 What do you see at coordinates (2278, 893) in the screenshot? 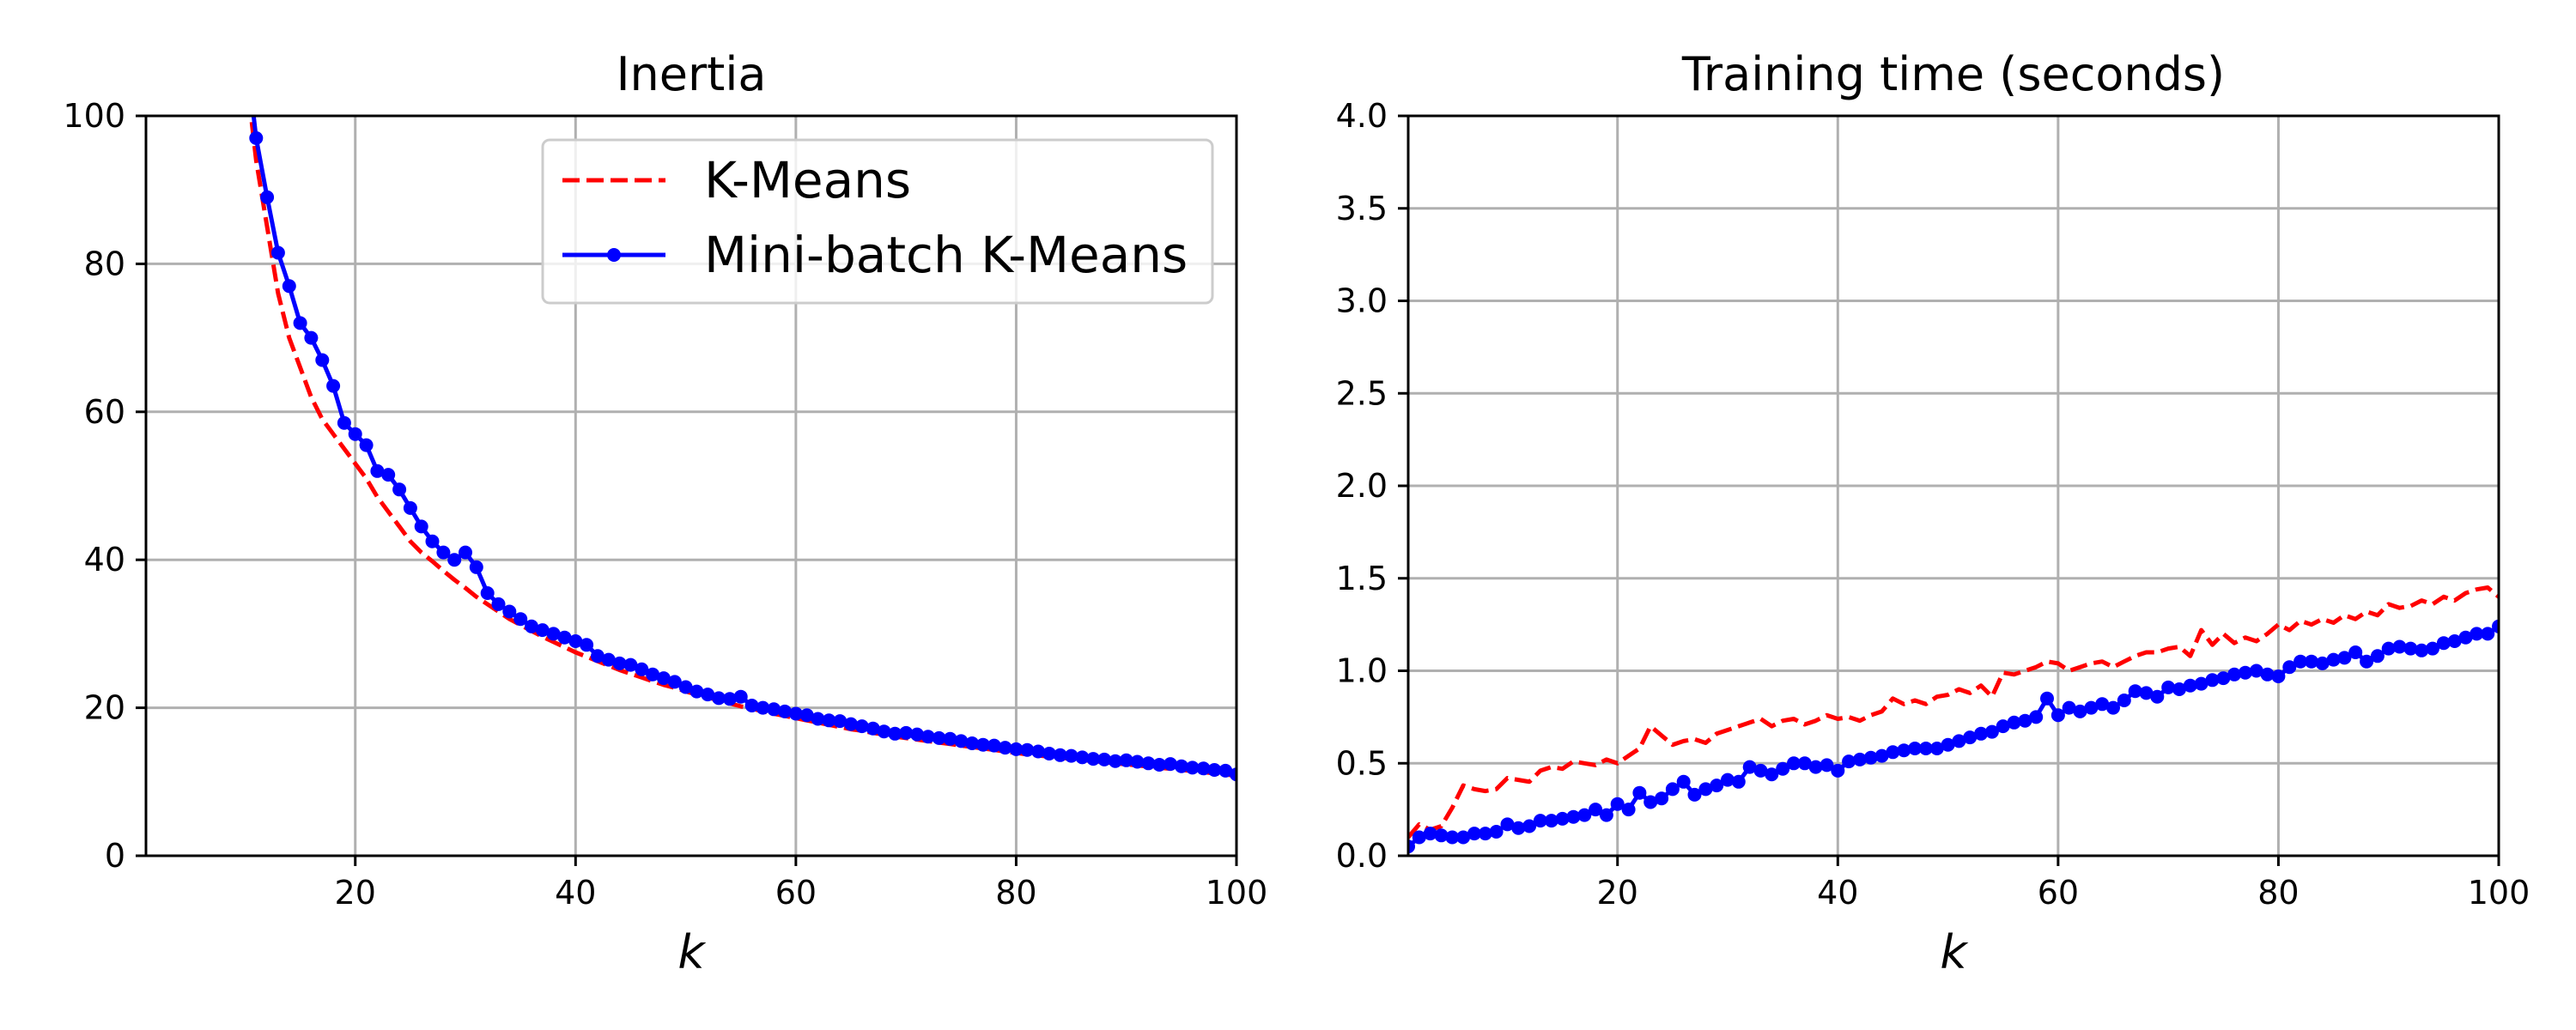
I see `training-time-x-tick-label: 80` at bounding box center [2278, 893].